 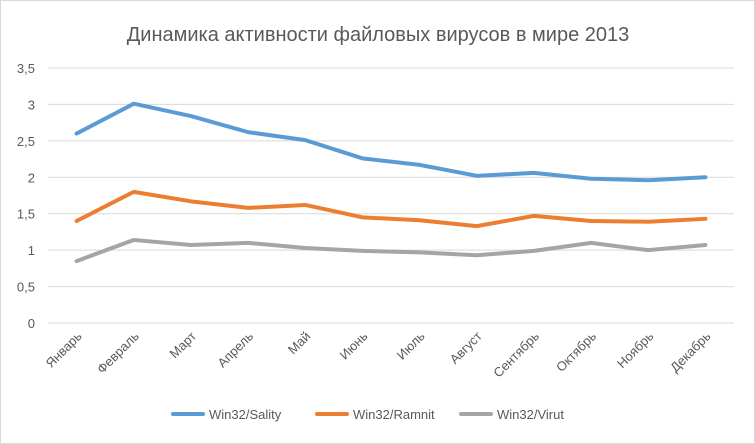 What do you see at coordinates (354, 345) in the screenshot?
I see `x-tick-label: Июнь` at bounding box center [354, 345].